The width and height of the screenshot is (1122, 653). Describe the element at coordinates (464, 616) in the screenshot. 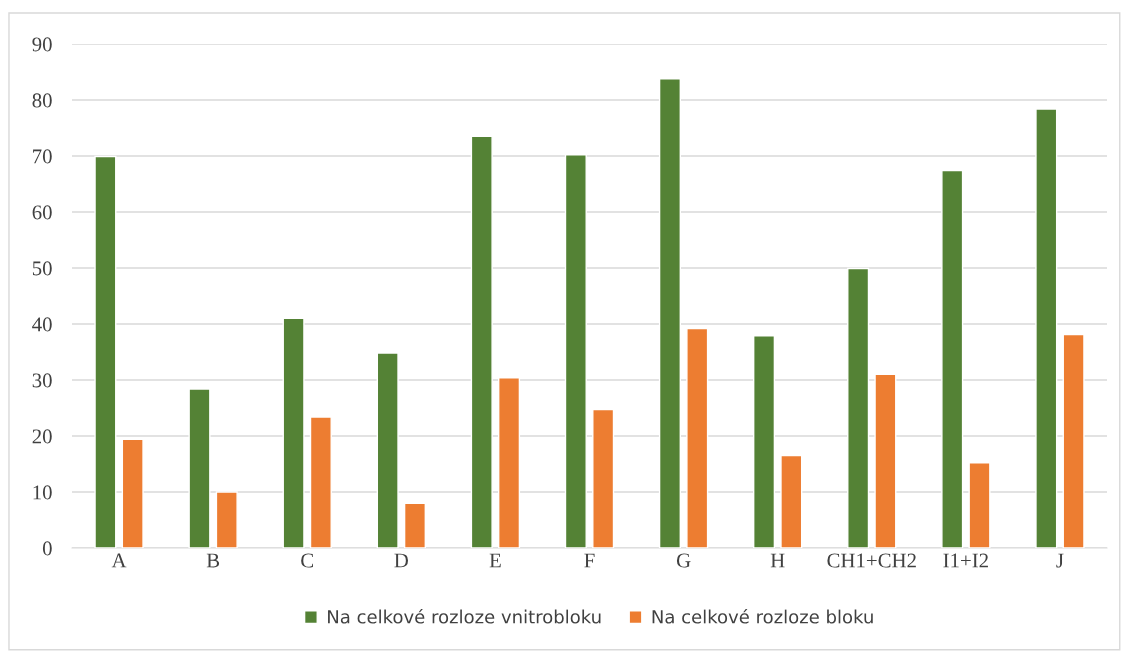

I see `legend-label: Na celkové rozloze vnitrobloku` at that location.